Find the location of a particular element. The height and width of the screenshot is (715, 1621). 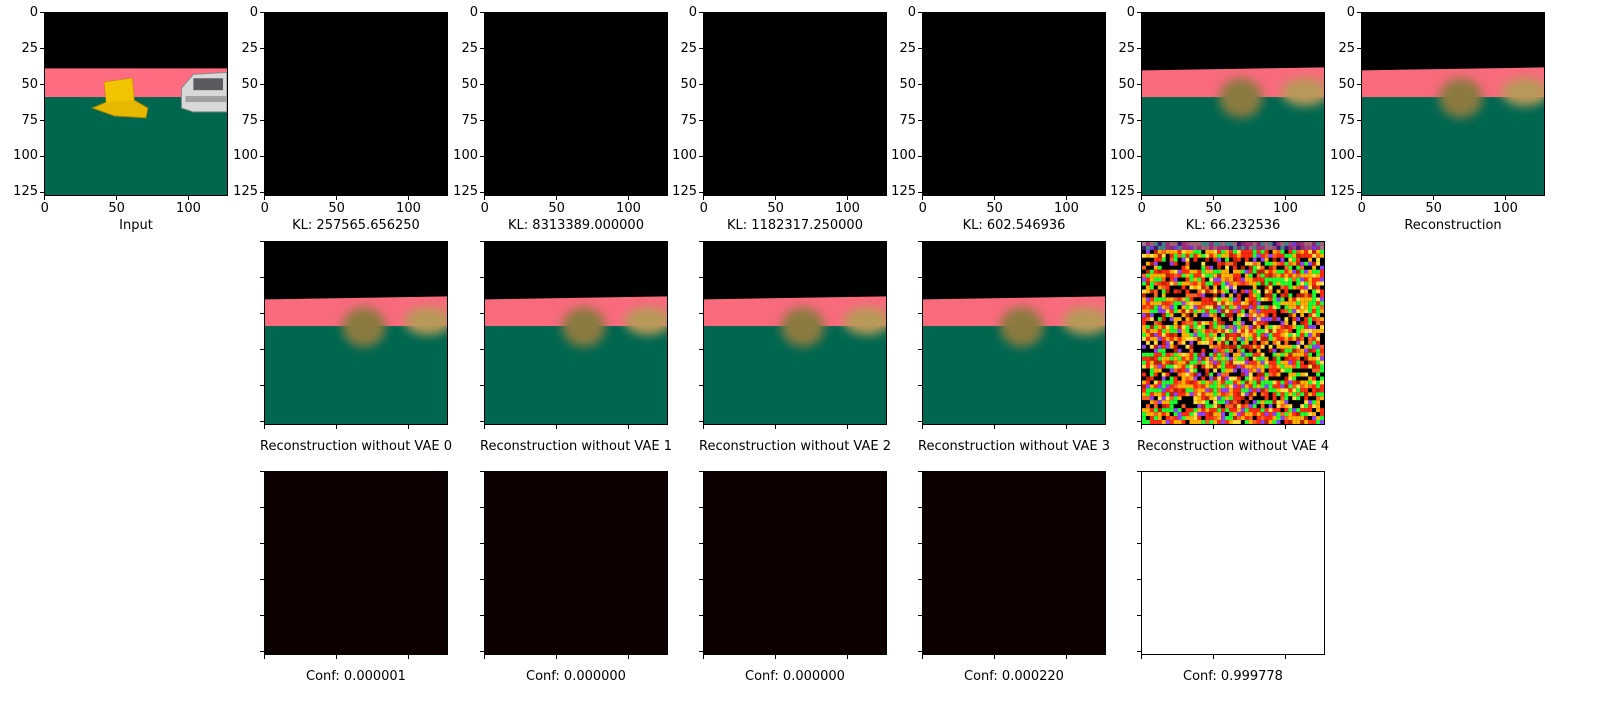

panel-caption: KL: 602.546936 is located at coordinates (1014, 225).